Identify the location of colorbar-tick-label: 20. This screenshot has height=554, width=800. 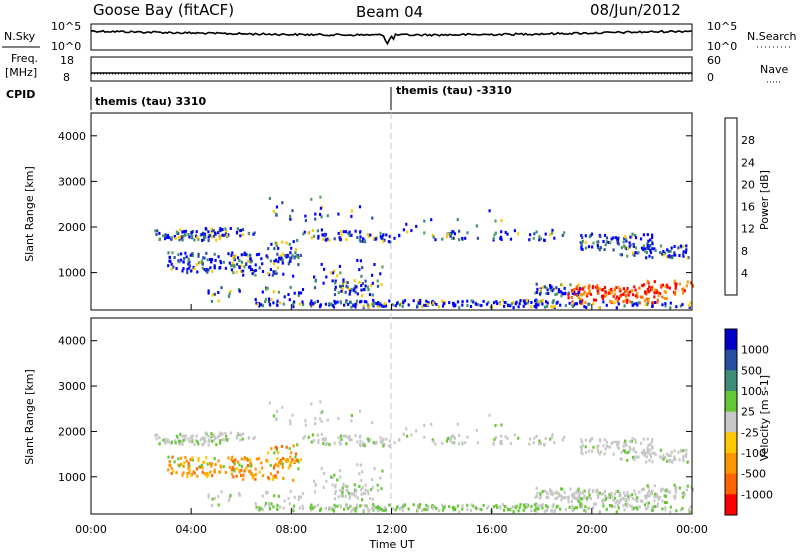
(748, 184).